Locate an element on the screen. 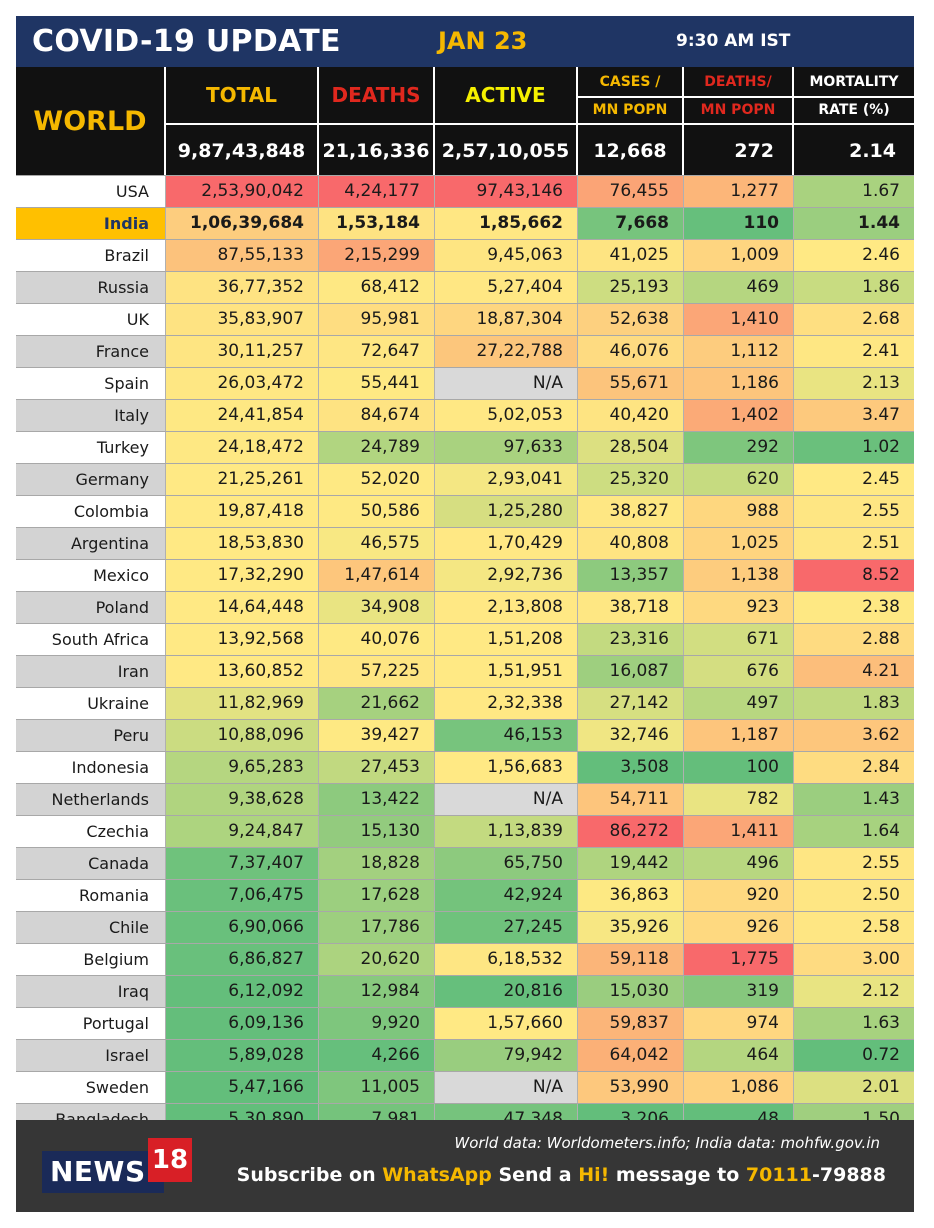  active-cases: 1,13,839 is located at coordinates (506, 831).